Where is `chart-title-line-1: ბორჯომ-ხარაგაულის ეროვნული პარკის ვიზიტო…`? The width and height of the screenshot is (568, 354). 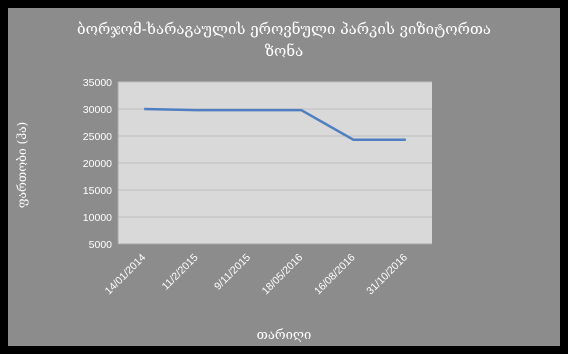 chart-title-line-1: ბორჯომ-ხარაგაულის ეროვნული პარკის ვიზიტო… is located at coordinates (284, 29).